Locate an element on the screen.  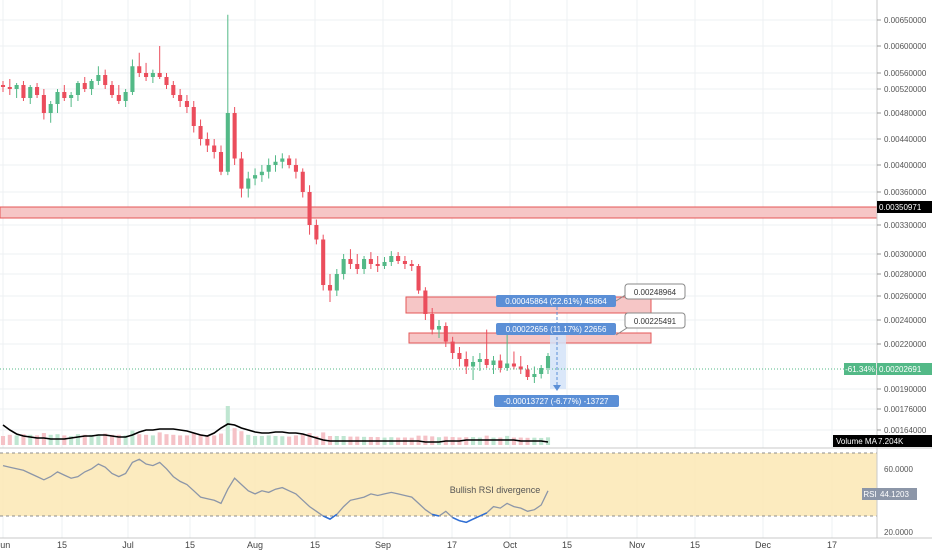
price-tick-label: 0.00400000 is located at coordinates (905, 165).